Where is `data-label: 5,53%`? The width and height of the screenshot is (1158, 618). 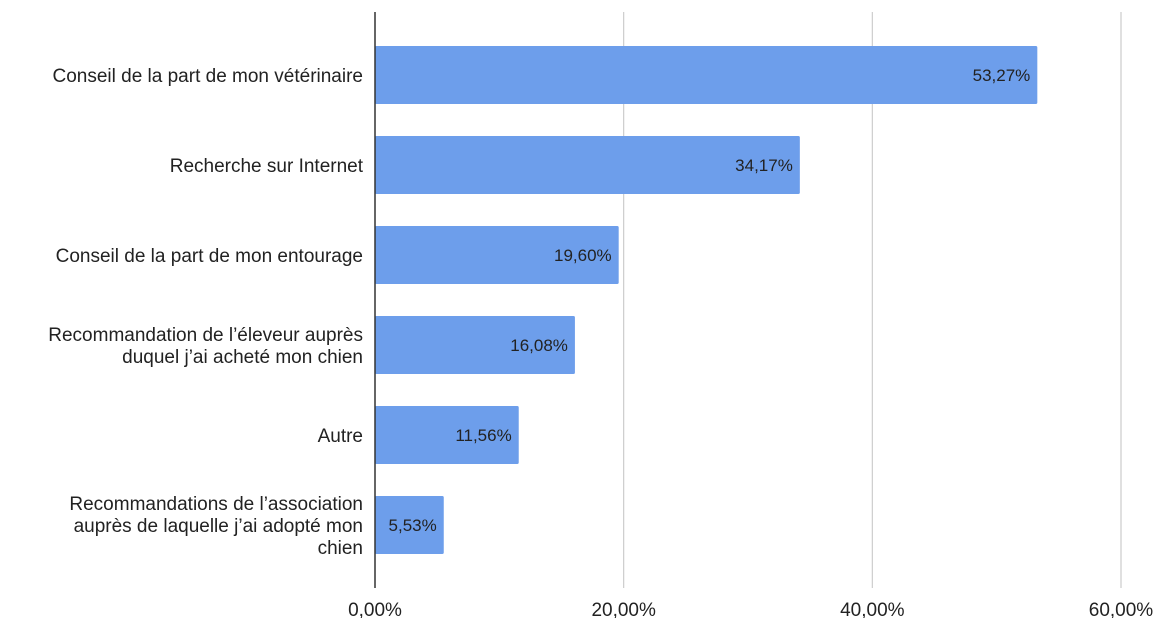
data-label: 5,53% is located at coordinates (413, 525).